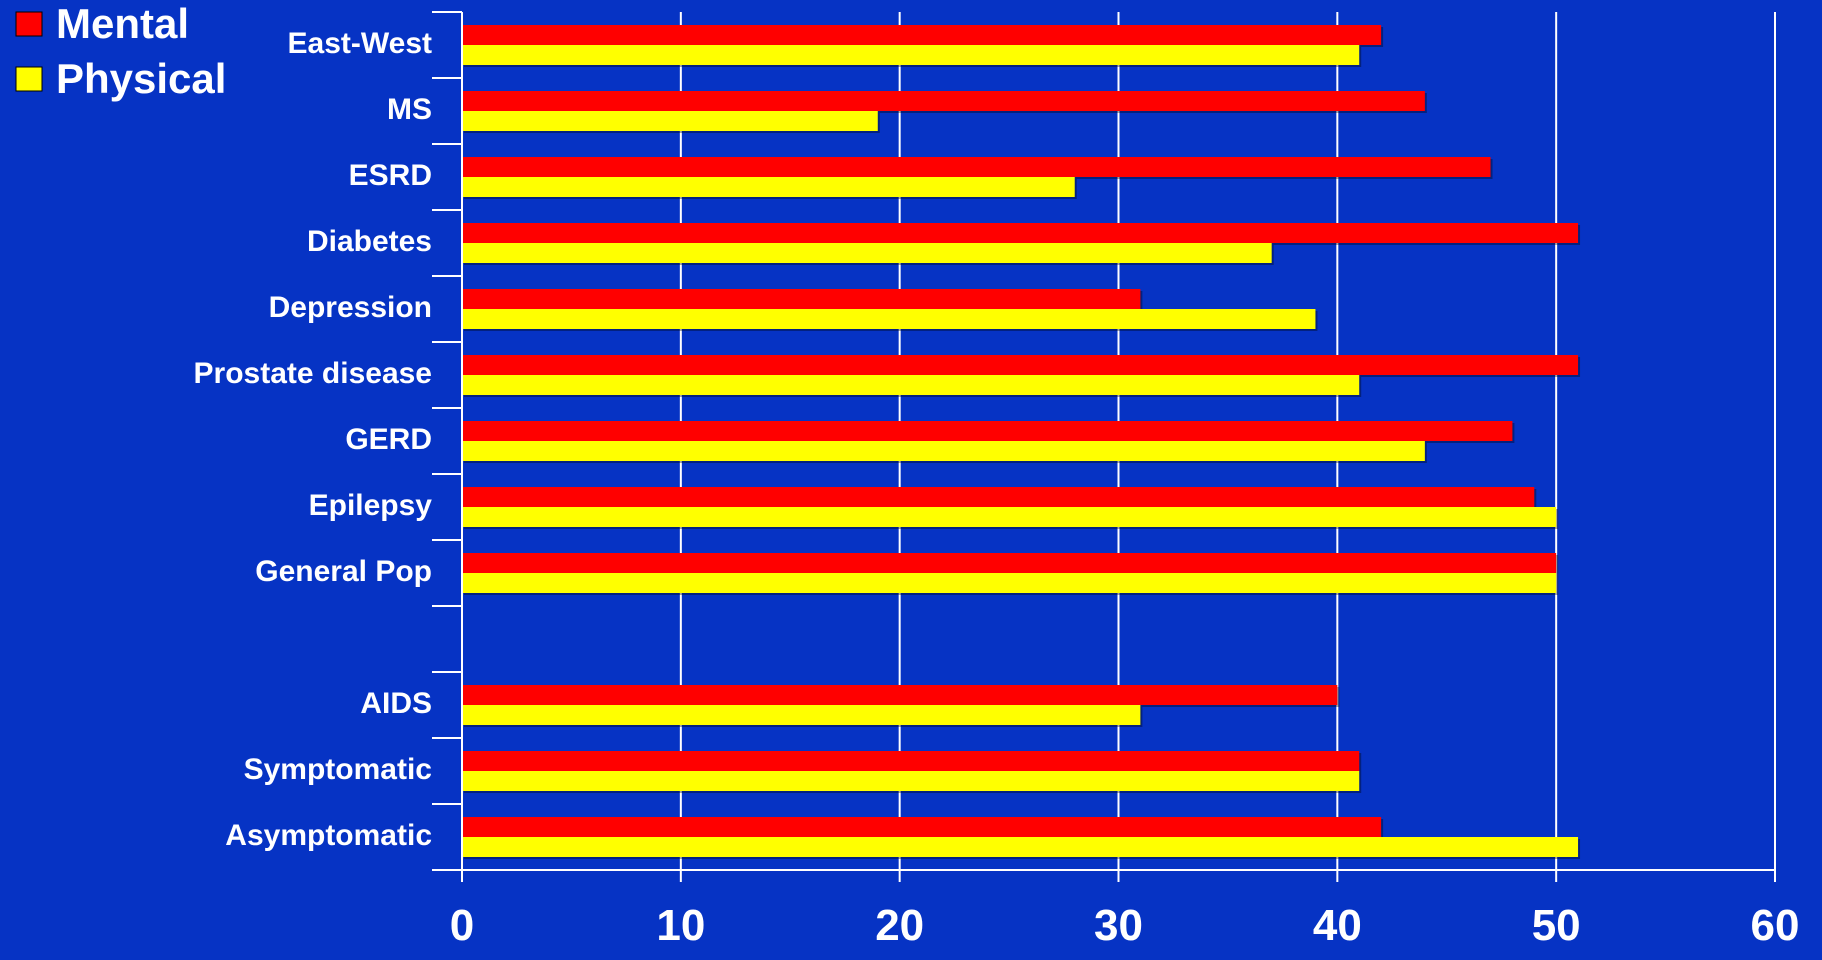  Describe the element at coordinates (922, 827) in the screenshot. I see `bar-mental-asymptomatic` at that location.